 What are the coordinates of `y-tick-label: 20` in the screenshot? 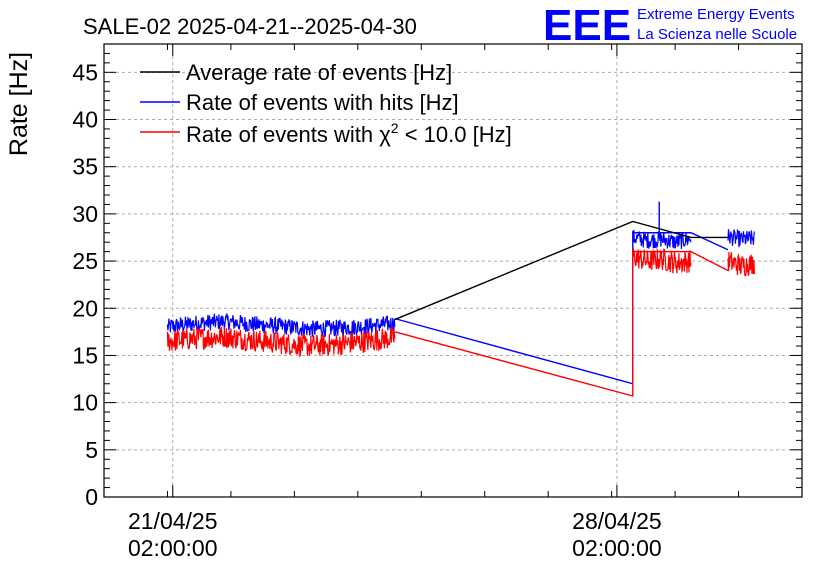 It's located at (85, 308).